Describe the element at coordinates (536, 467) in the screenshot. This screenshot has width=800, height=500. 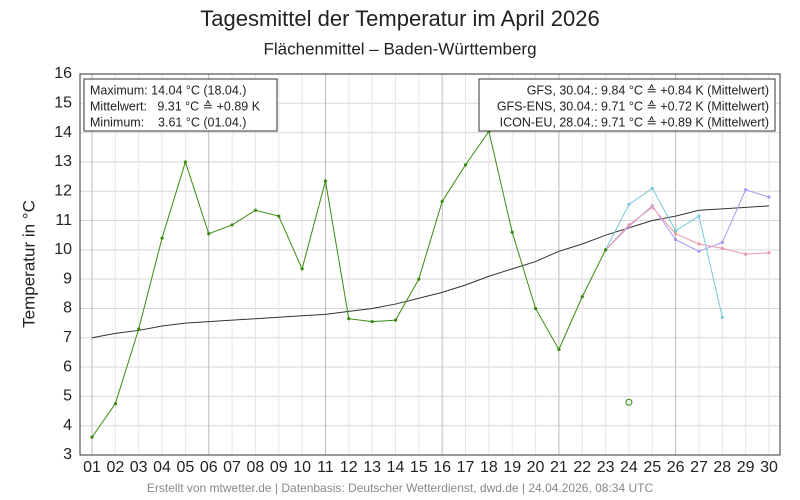
I see `x-tick-label: 20` at that location.